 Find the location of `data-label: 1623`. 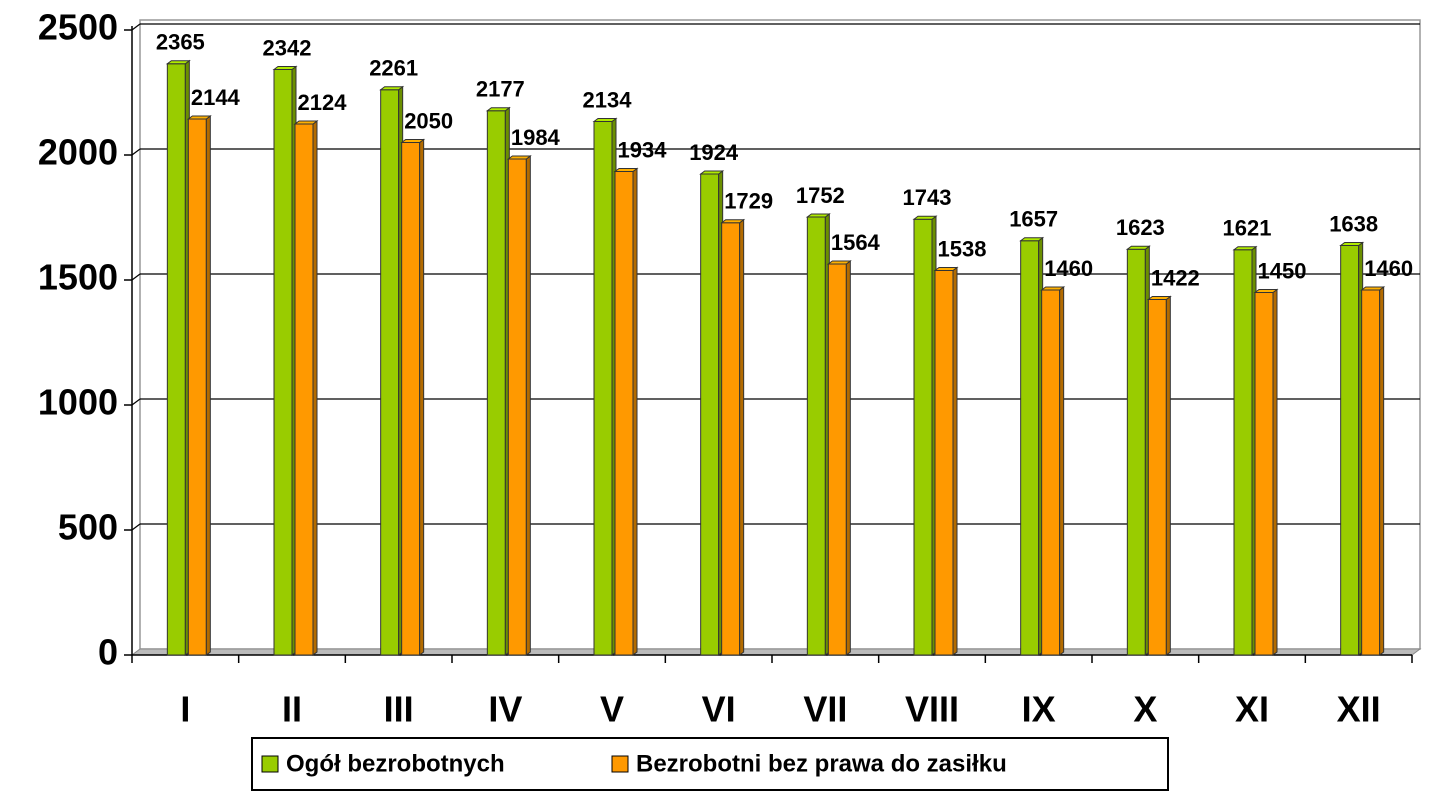

data-label: 1623 is located at coordinates (1140, 227).